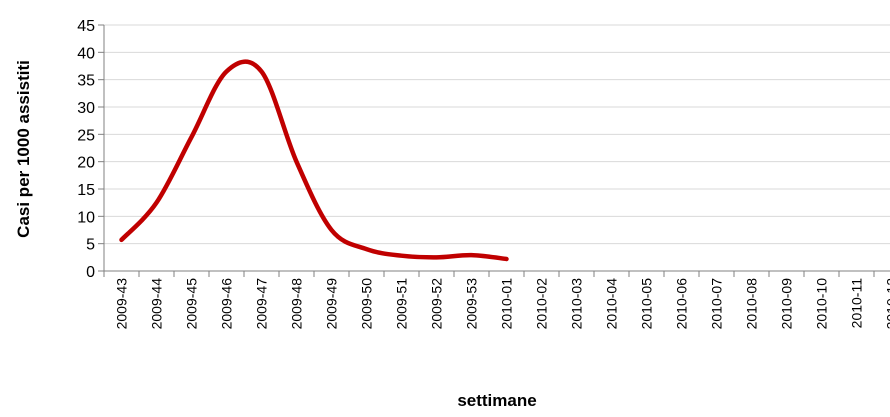  I want to click on x-tick-label: 2009-48, so click(297, 304).